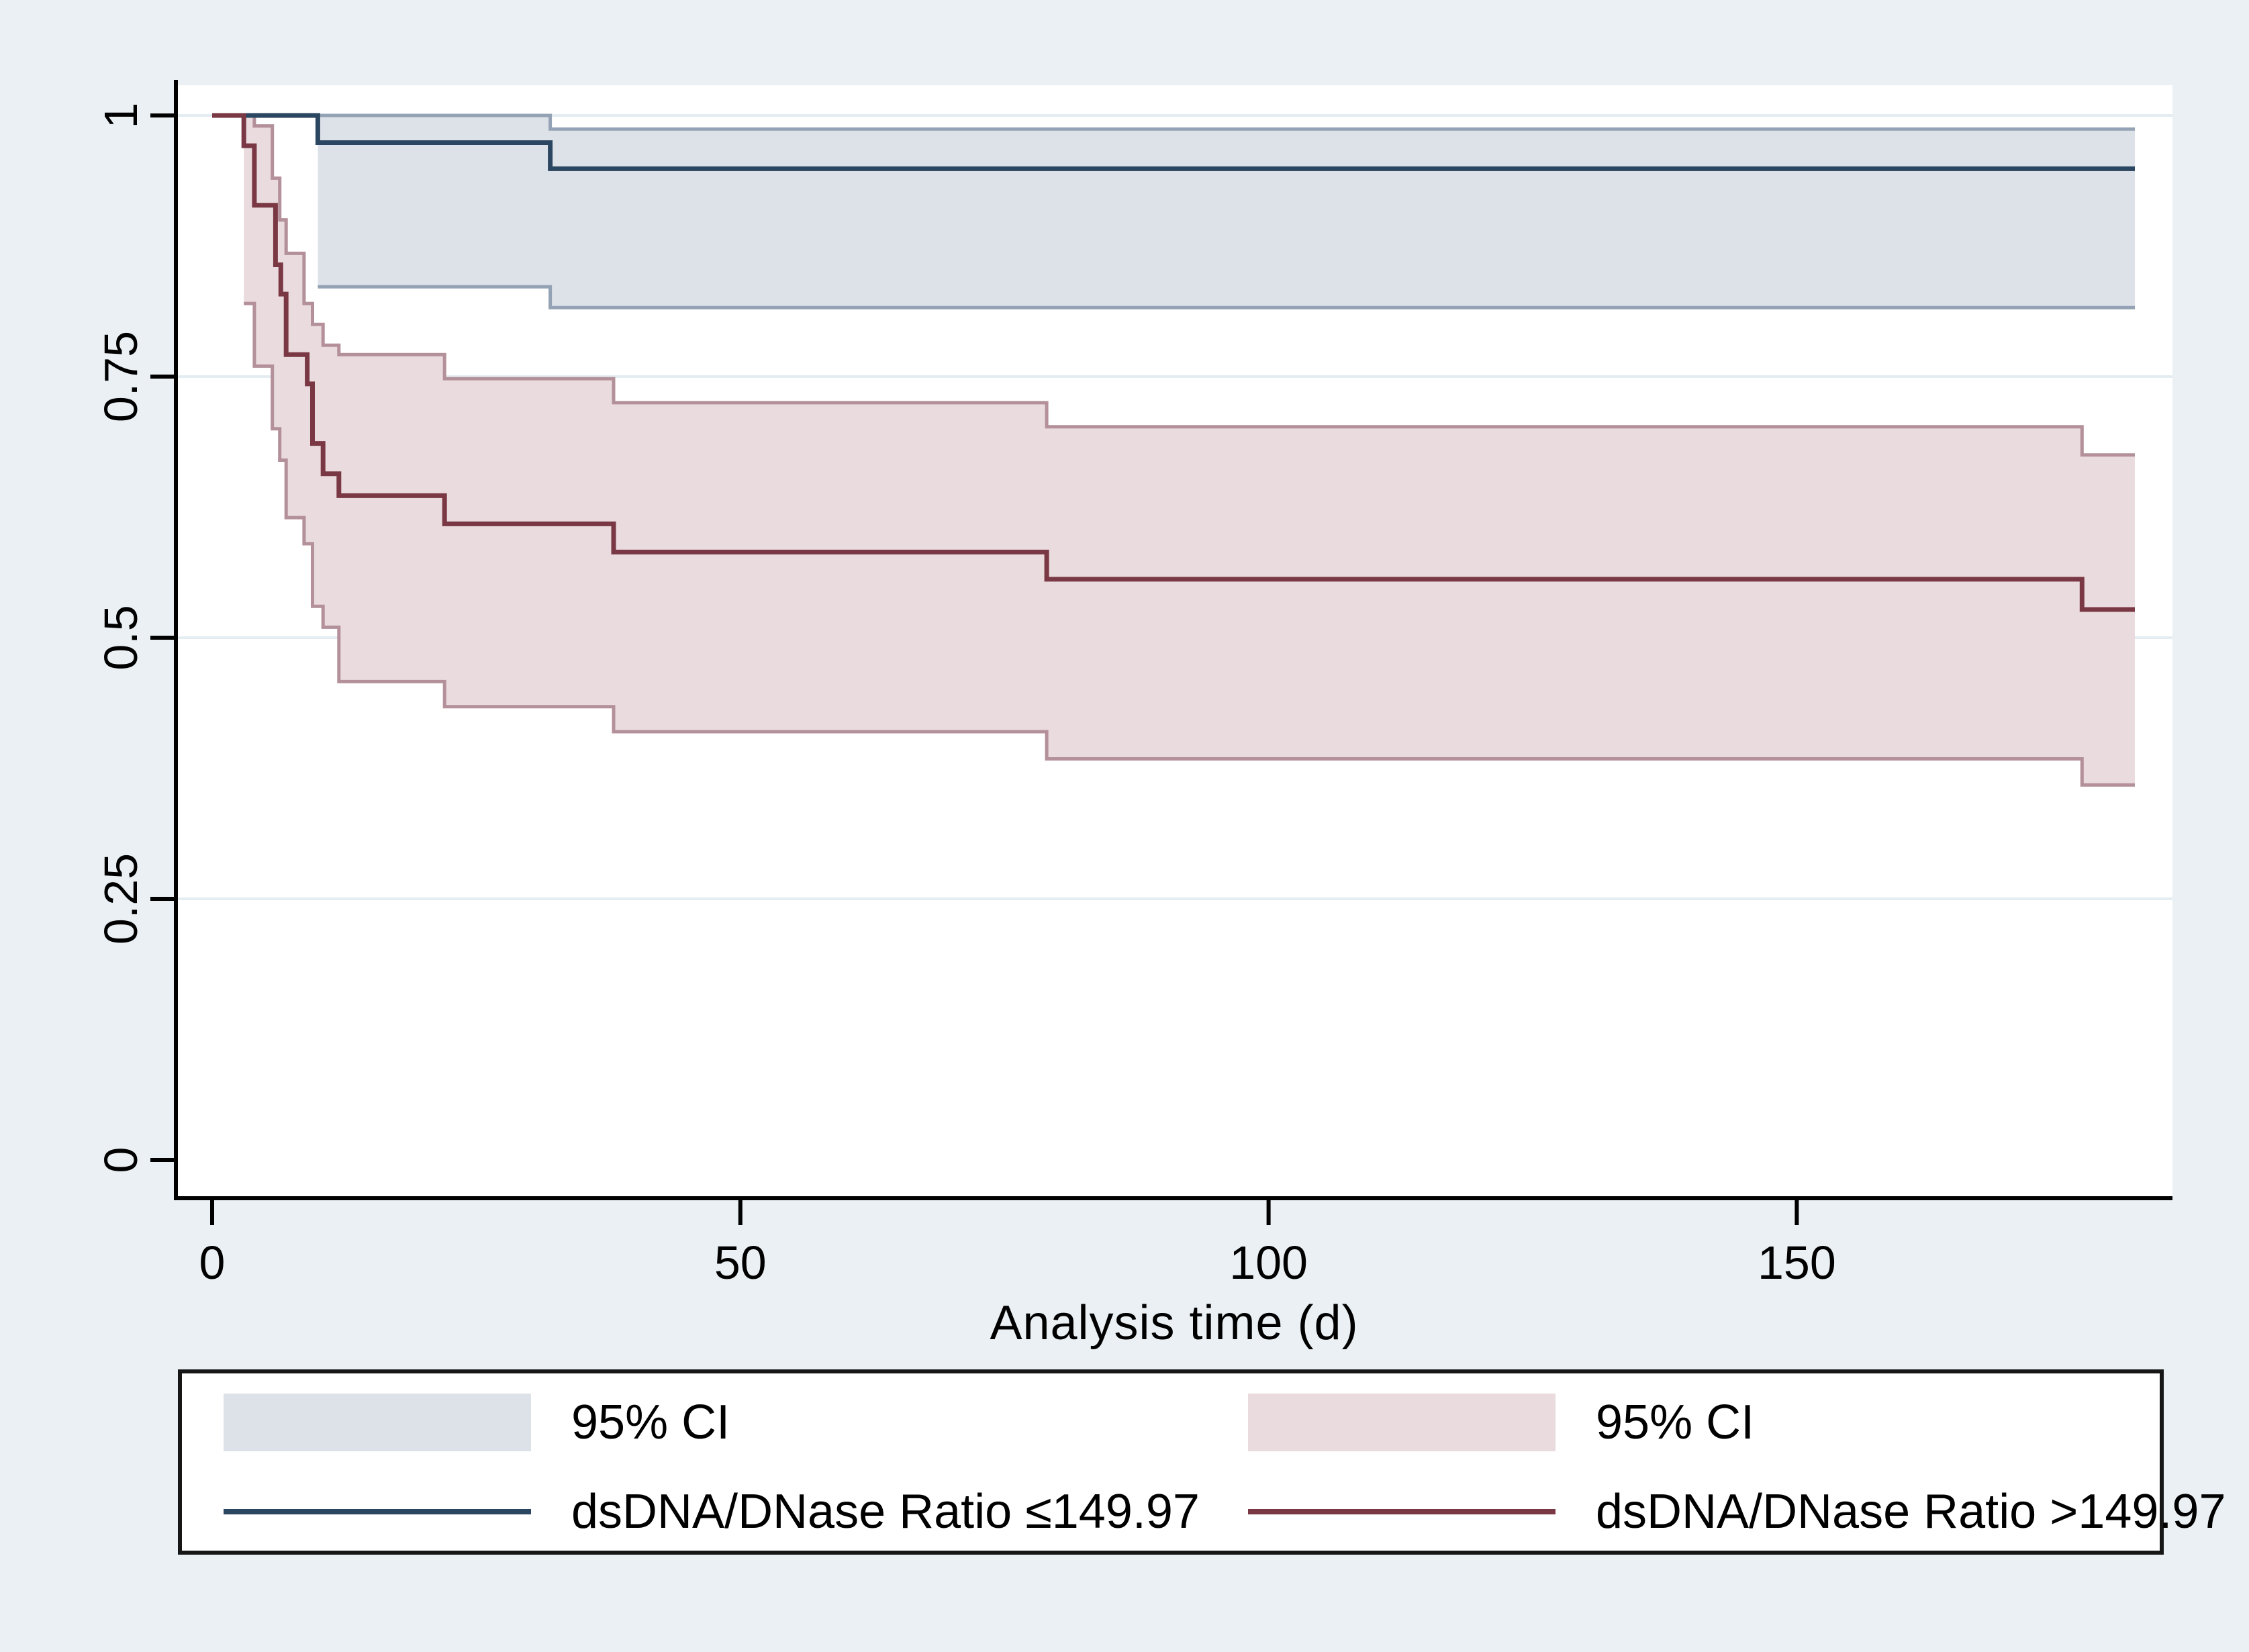 The height and width of the screenshot is (1652, 2249). What do you see at coordinates (1174, 1323) in the screenshot?
I see `x-axis-title: Analysis time (d)` at bounding box center [1174, 1323].